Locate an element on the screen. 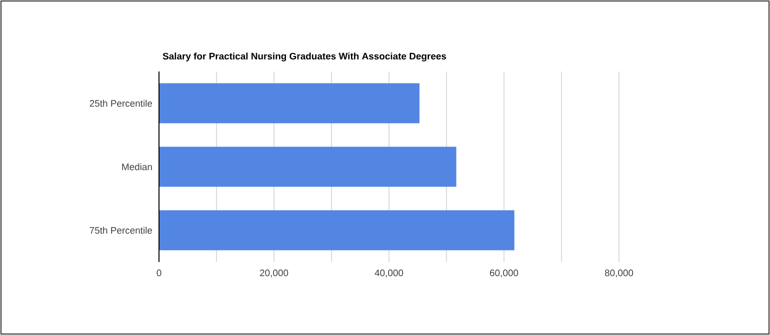 The width and height of the screenshot is (770, 335). y-tick-label: Median is located at coordinates (137, 166).